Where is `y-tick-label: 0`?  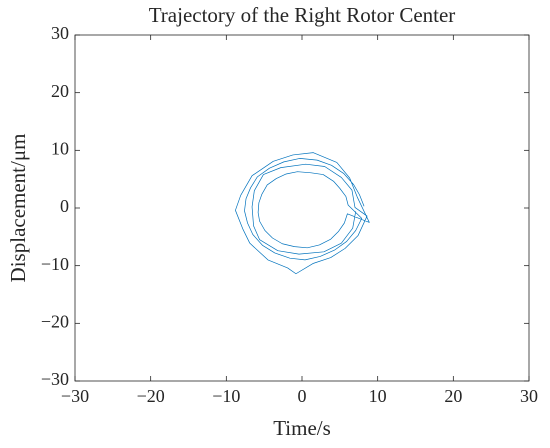
y-tick-label: 0 is located at coordinates (64, 206).